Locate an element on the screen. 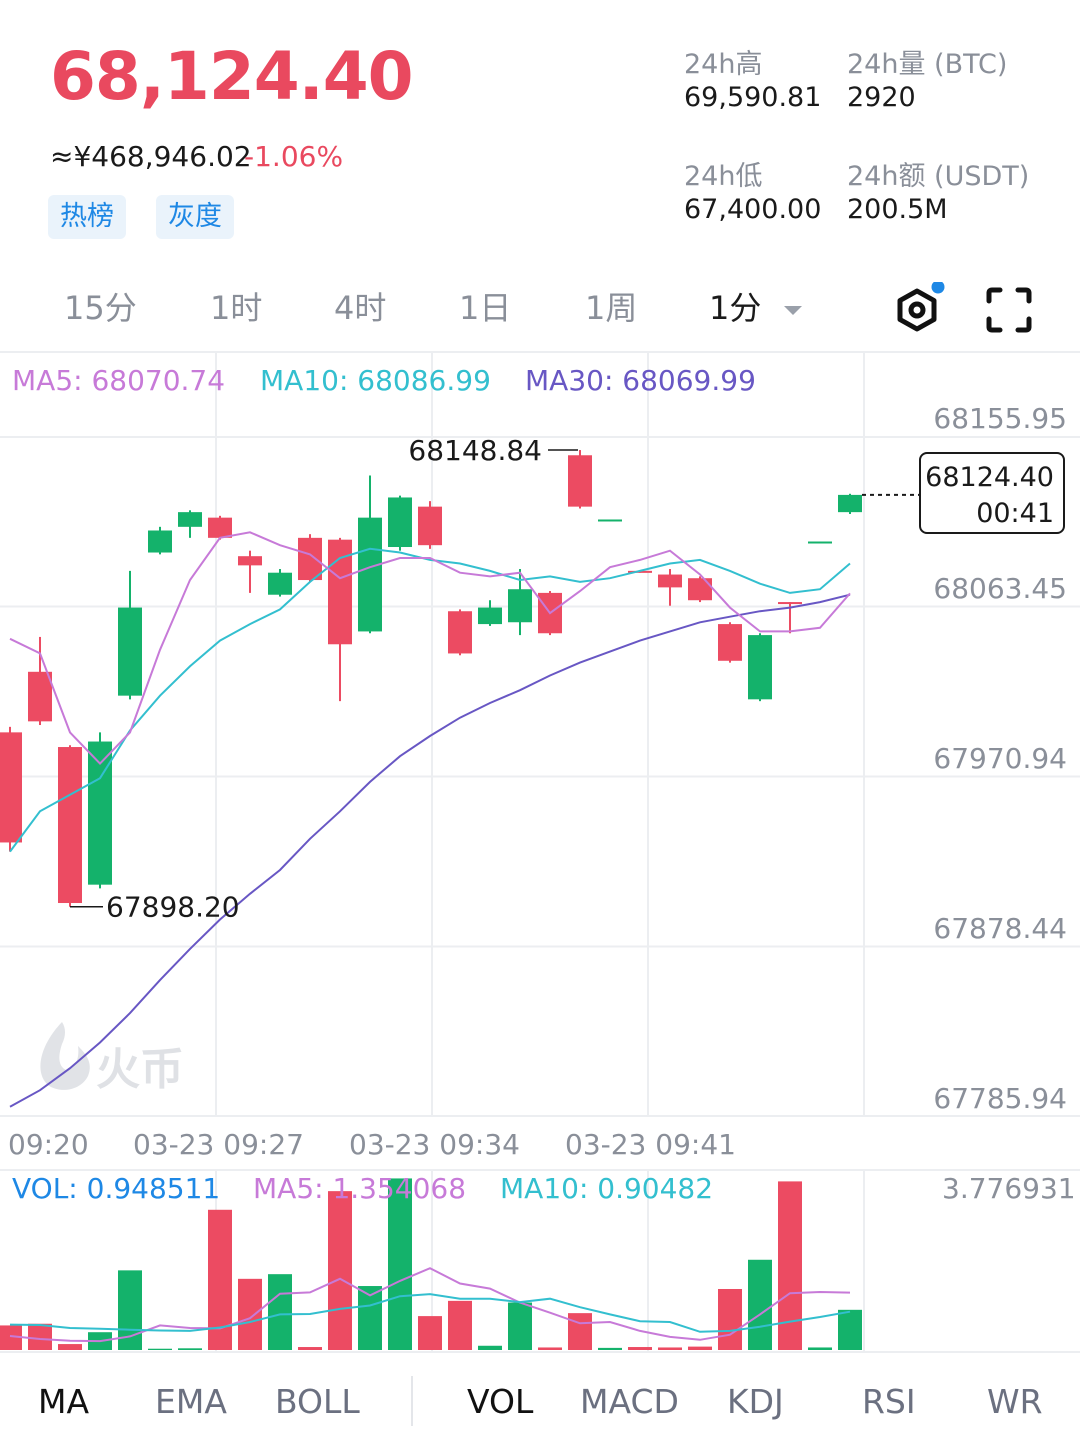 Image resolution: width=1080 pixels, height=1440 pixels. stat-amount-value: 200.5M is located at coordinates (897, 209).